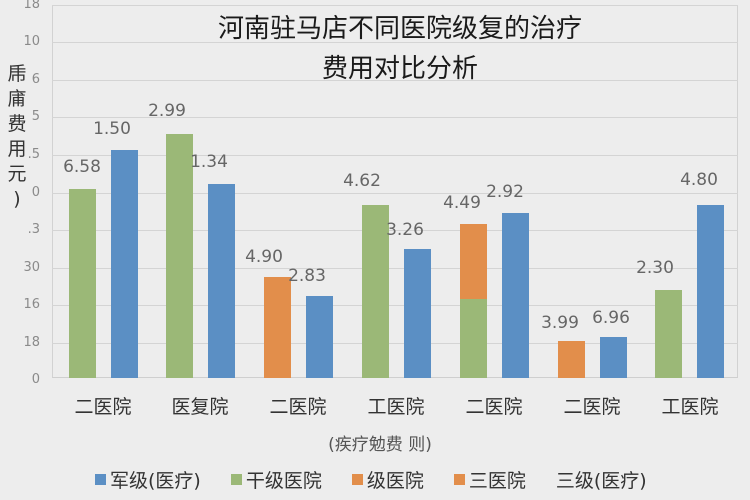 Image resolution: width=750 pixels, height=500 pixels. I want to click on legend-item: 干级医院, so click(276, 479).